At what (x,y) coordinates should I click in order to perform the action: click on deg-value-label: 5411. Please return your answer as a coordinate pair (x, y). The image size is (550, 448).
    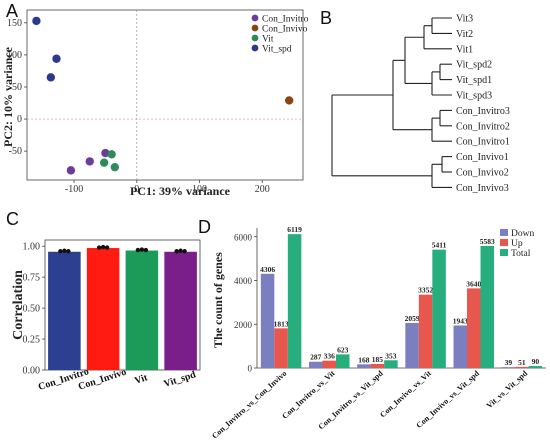
    Looking at the image, I should click on (439, 245).